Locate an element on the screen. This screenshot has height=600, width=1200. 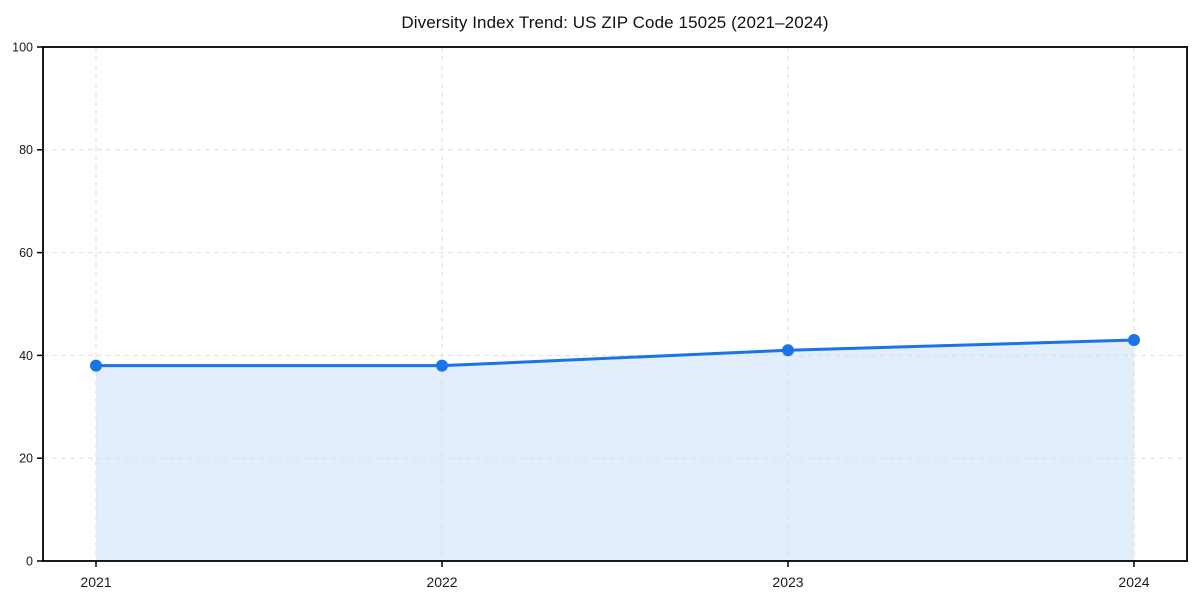
y-tick-label-0: 0 is located at coordinates (29, 561).